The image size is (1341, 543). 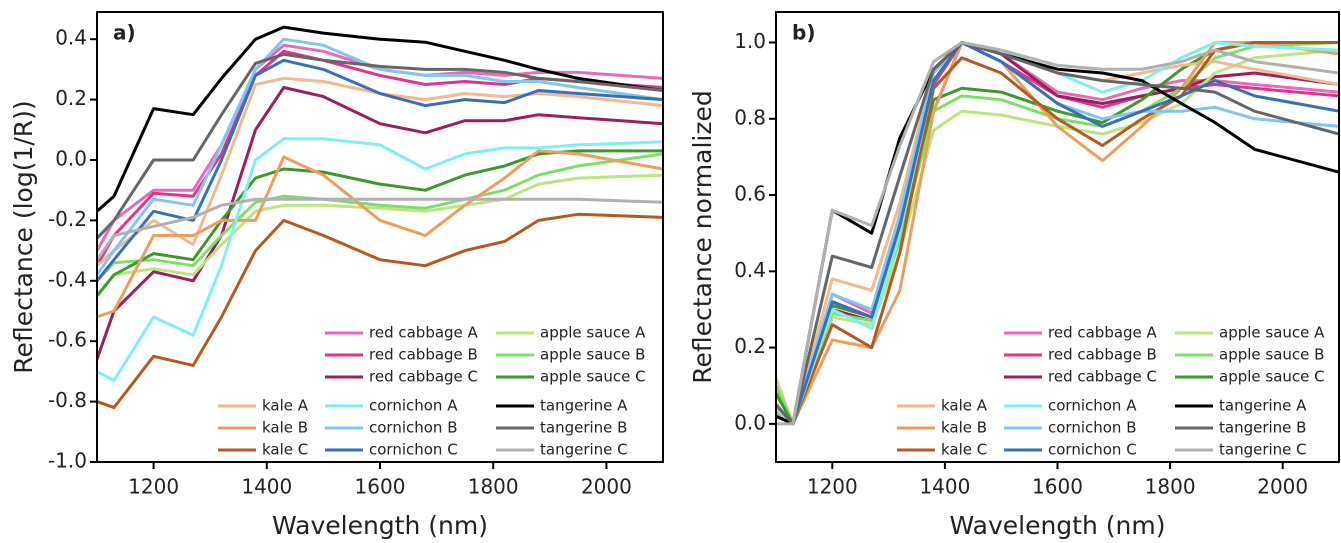 I want to click on y-tick-label: -0.6, so click(x=67, y=340).